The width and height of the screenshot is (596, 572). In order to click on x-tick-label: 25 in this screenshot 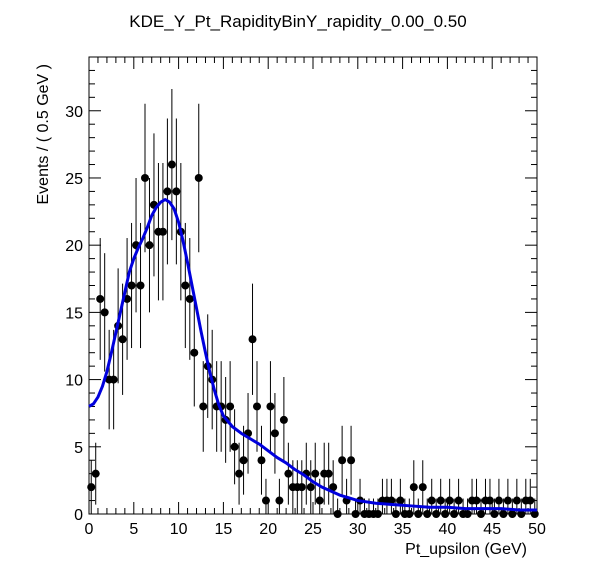, I will do `click(313, 529)`.